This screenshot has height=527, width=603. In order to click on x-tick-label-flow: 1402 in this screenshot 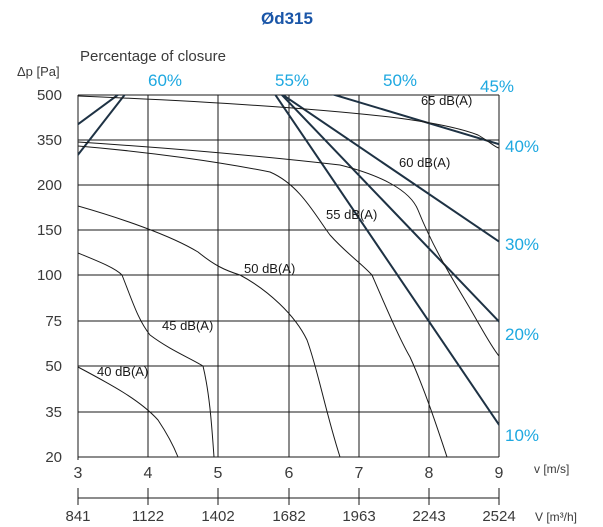, I will do `click(217, 516)`.